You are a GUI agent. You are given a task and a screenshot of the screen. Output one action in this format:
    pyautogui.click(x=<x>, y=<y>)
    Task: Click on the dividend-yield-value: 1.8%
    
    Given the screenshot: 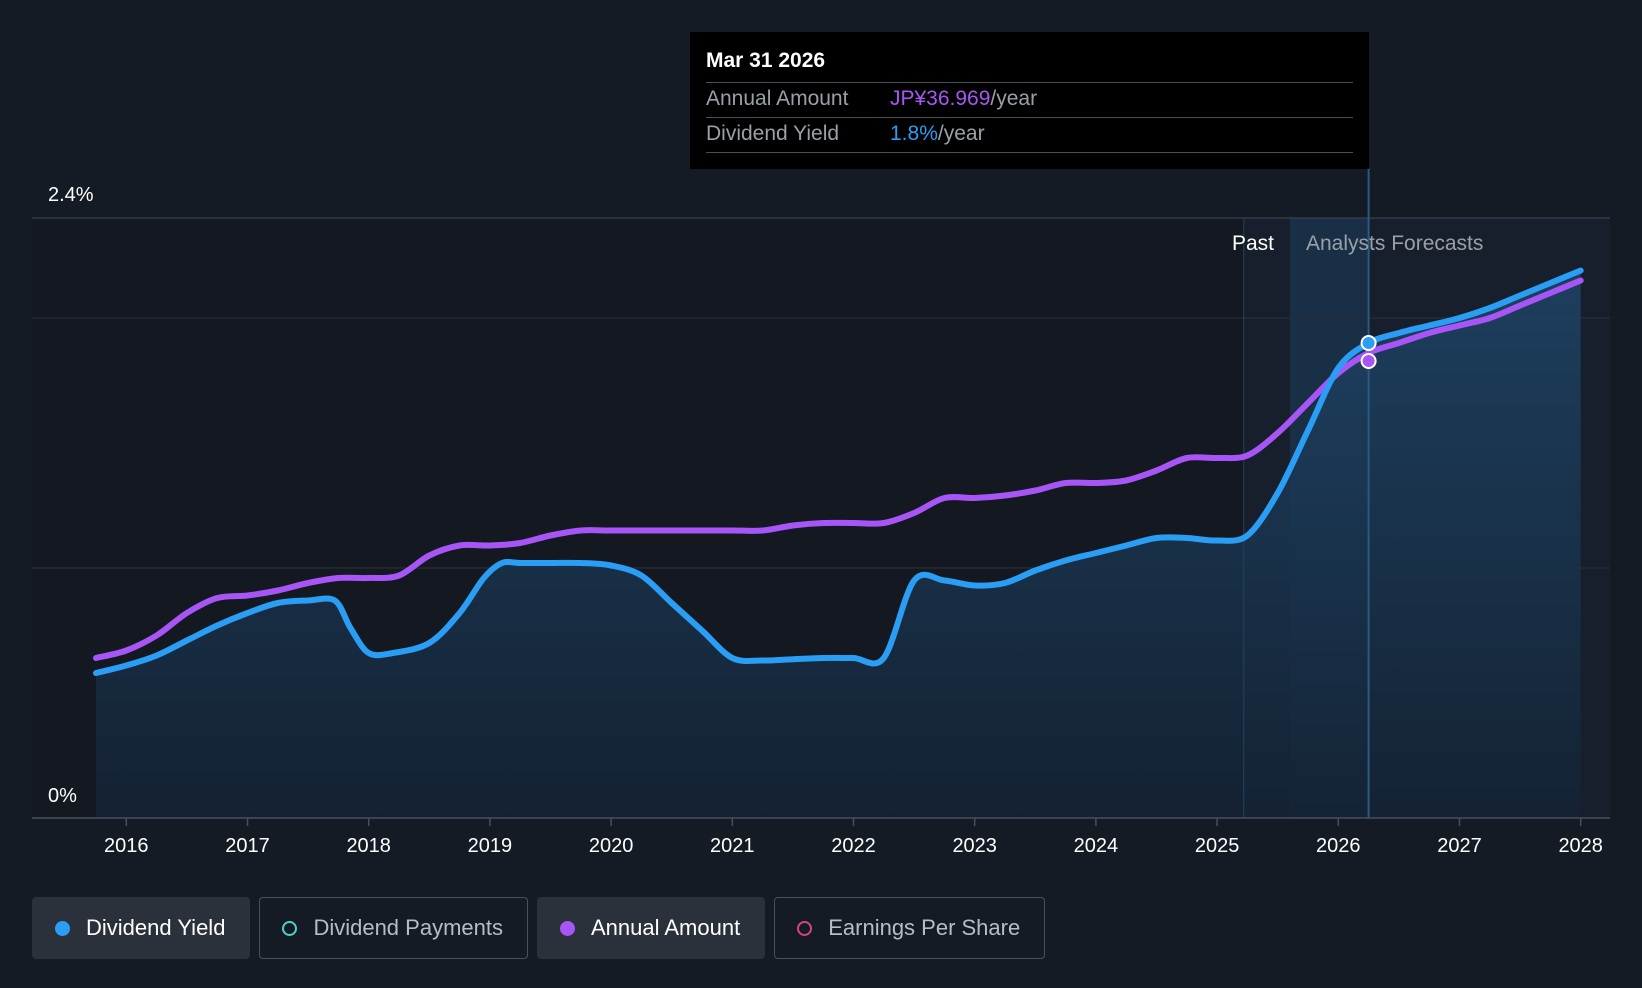 What is the action you would take?
    pyautogui.click(x=914, y=133)
    